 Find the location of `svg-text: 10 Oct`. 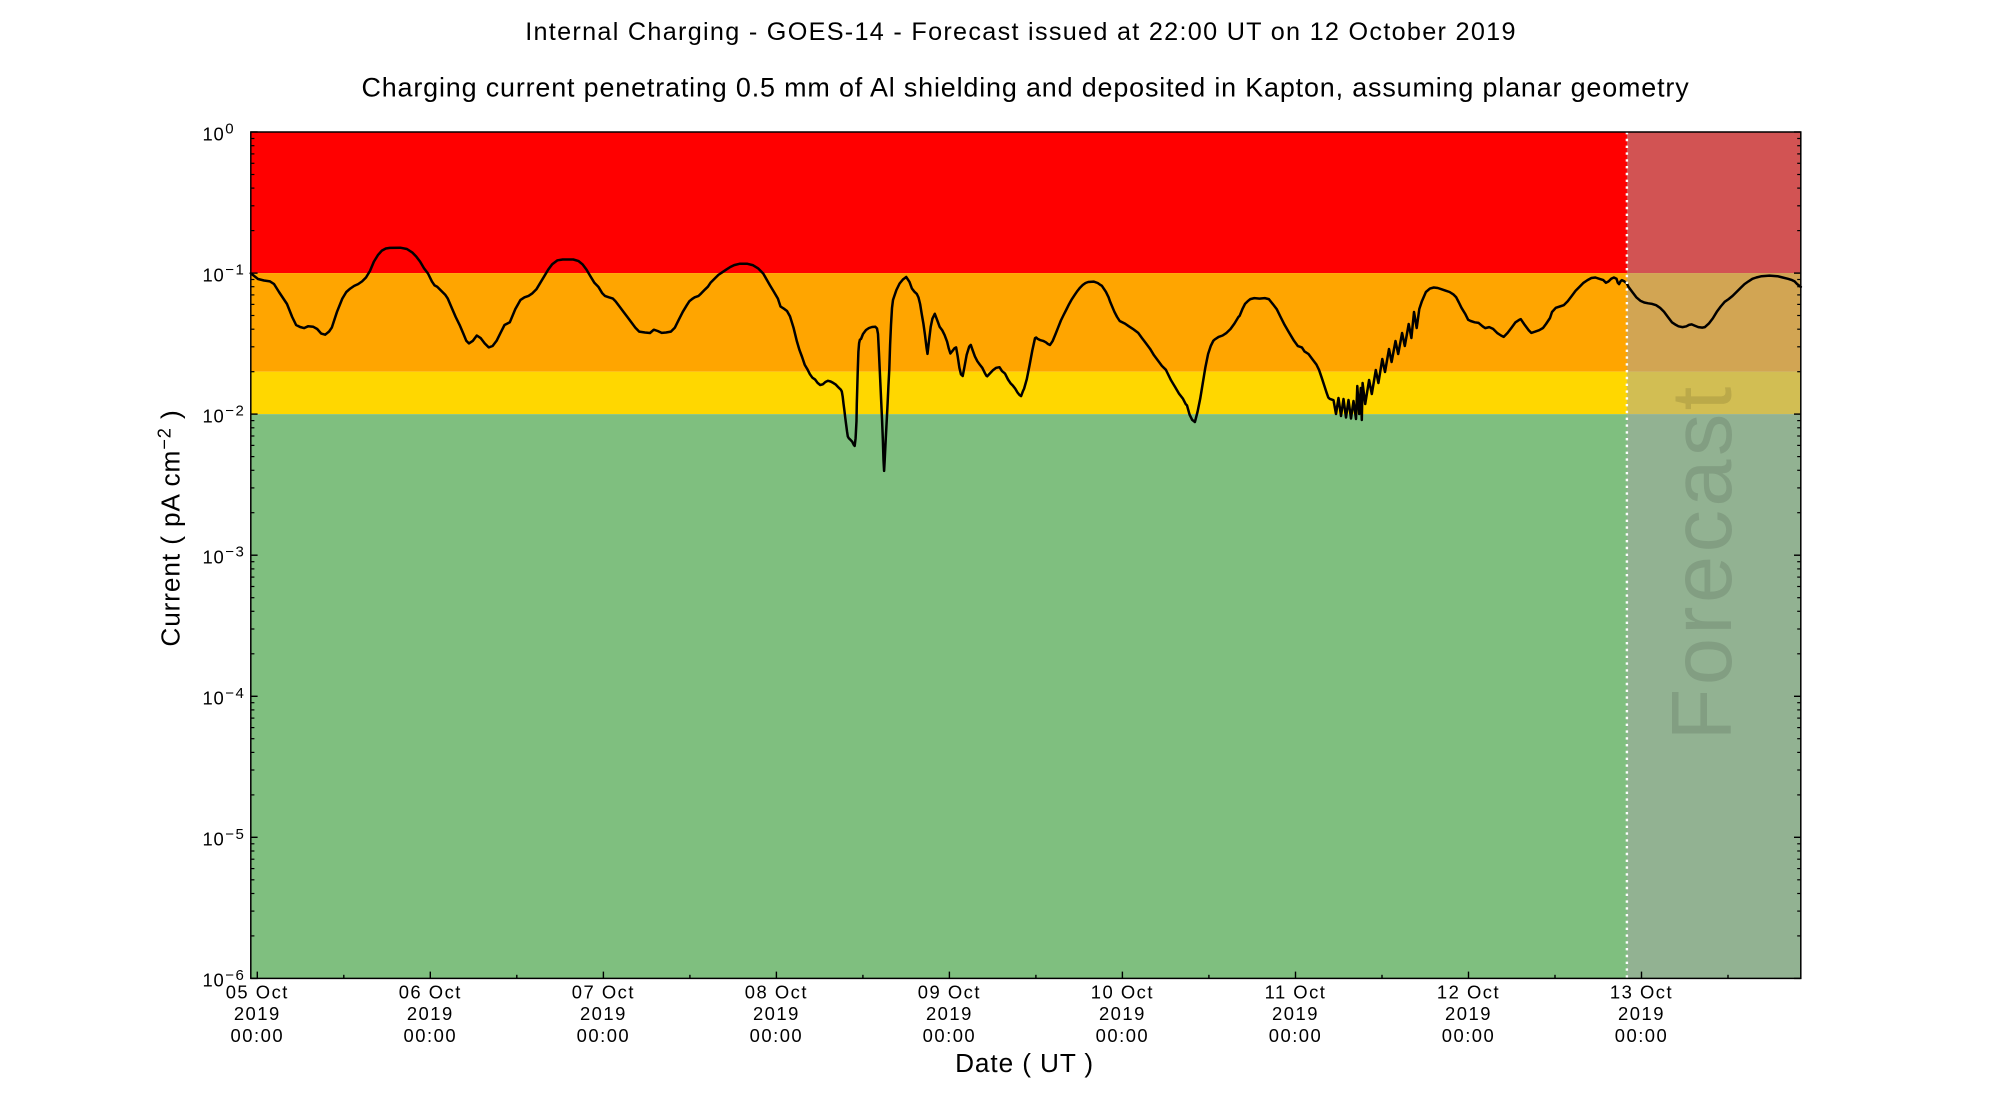

svg-text: 10 Oct is located at coordinates (1122, 991).